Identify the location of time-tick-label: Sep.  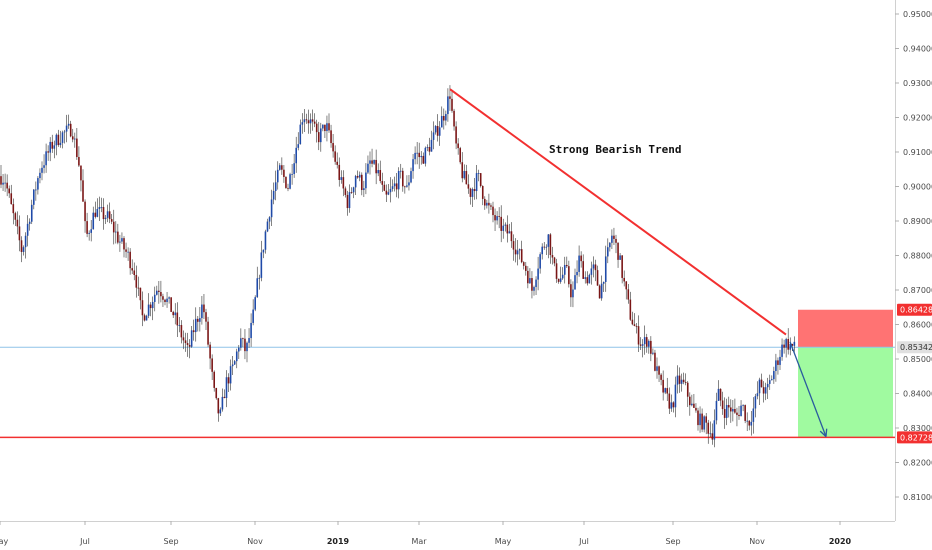
(672, 541).